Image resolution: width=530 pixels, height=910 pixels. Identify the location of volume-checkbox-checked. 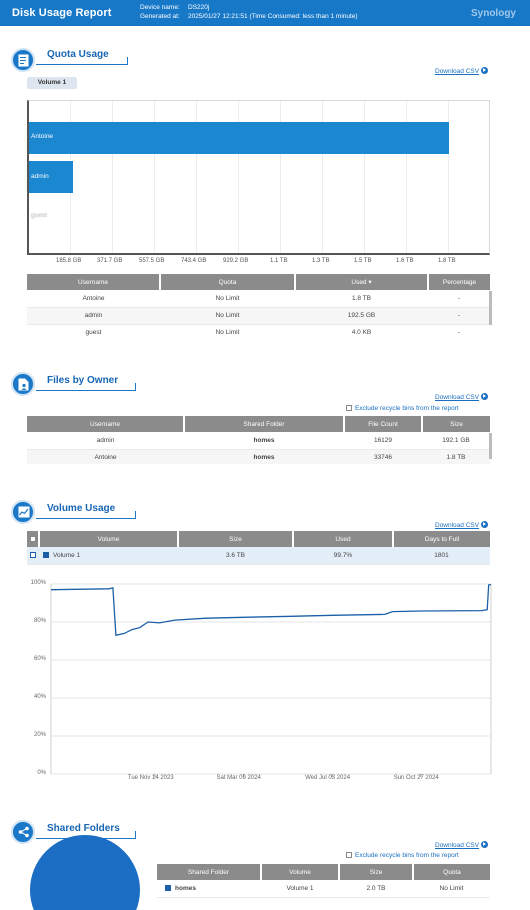
(33, 554).